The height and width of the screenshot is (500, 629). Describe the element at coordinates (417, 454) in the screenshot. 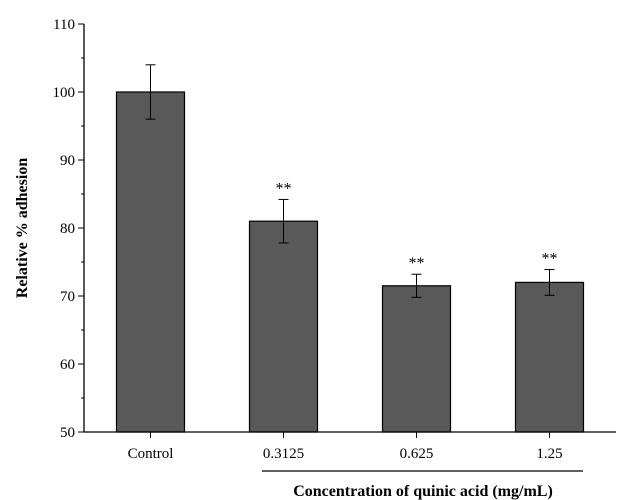

I see `x-tick-label-2: 0.625` at that location.